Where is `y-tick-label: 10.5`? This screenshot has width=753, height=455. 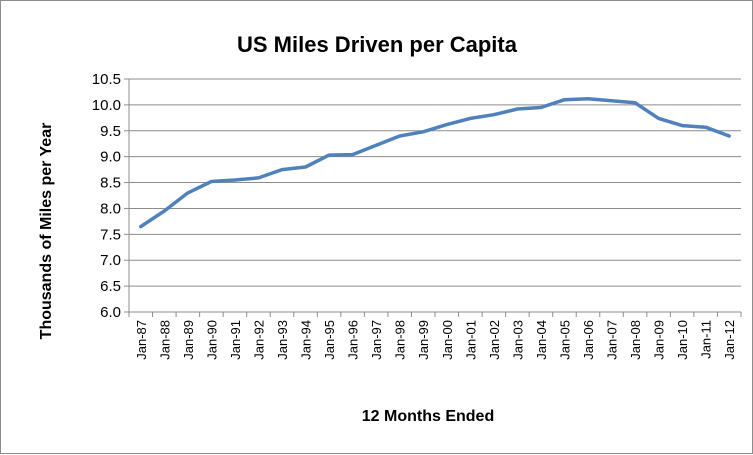
y-tick-label: 10.5 is located at coordinates (106, 79).